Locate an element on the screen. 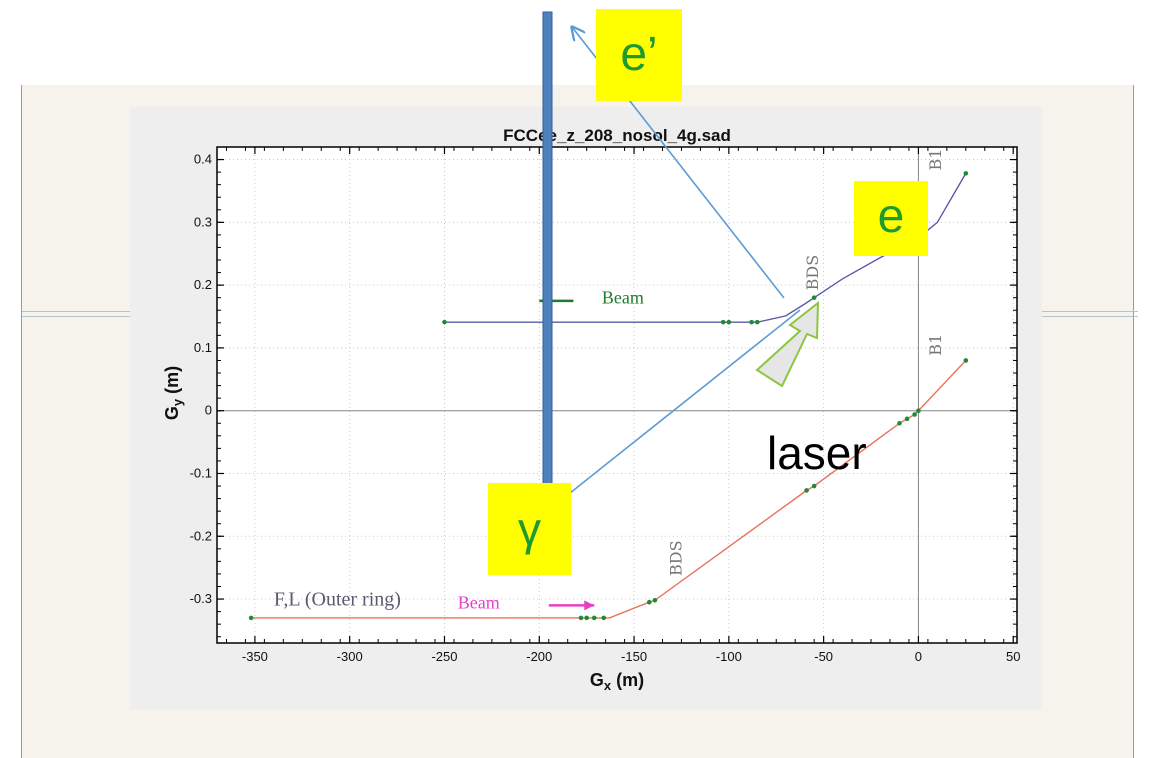 The width and height of the screenshot is (1153, 758). x-tick-label: -350 is located at coordinates (255, 656).